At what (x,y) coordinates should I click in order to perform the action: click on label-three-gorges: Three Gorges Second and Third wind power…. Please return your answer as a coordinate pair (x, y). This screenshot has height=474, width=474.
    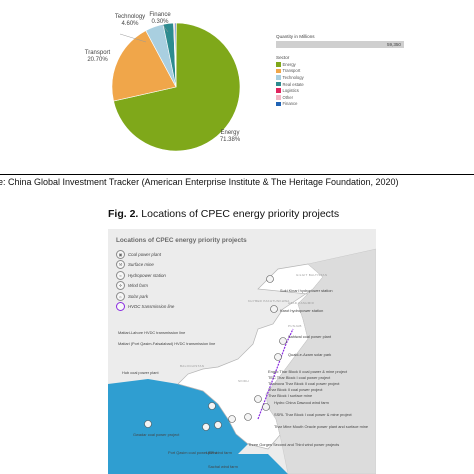
    Looking at the image, I should click on (294, 444).